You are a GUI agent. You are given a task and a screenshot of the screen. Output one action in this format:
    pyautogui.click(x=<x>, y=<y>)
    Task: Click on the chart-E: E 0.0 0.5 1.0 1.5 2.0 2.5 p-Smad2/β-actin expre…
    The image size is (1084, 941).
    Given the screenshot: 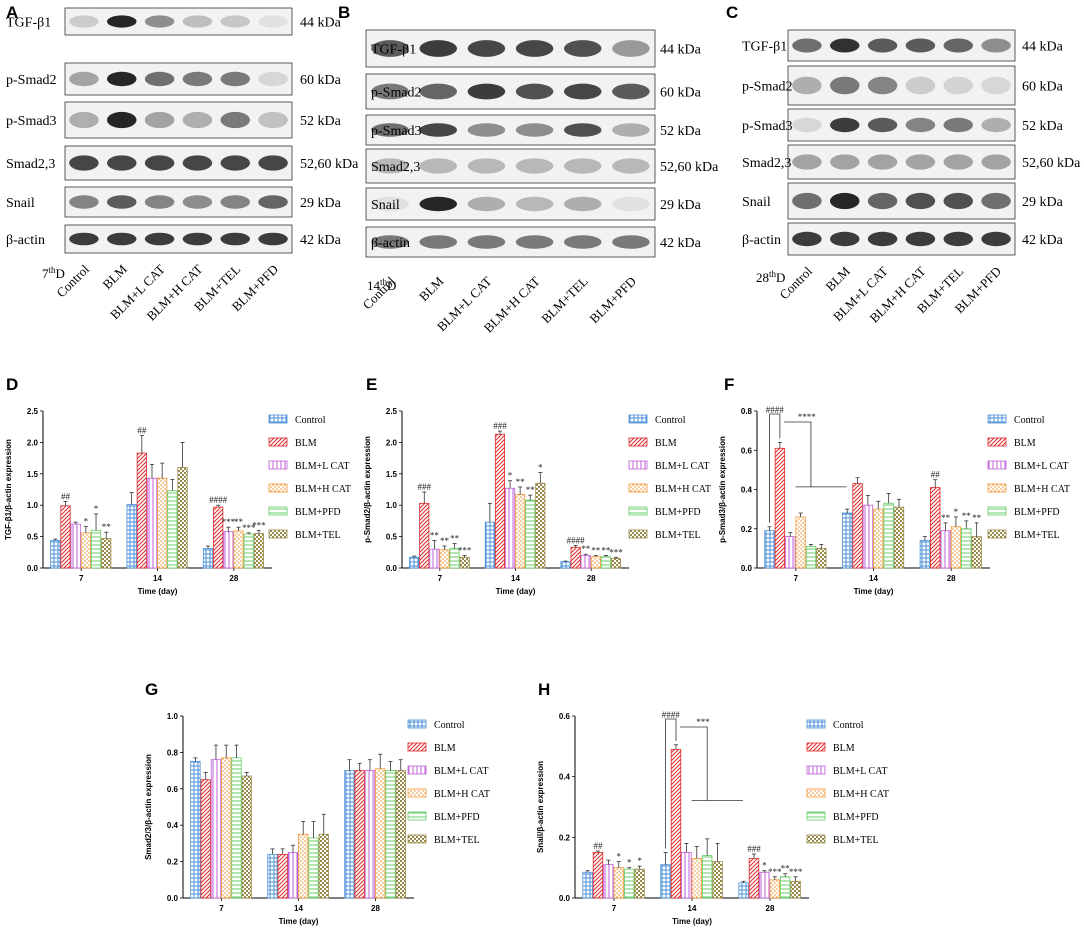 What is the action you would take?
    pyautogui.click(x=537, y=485)
    